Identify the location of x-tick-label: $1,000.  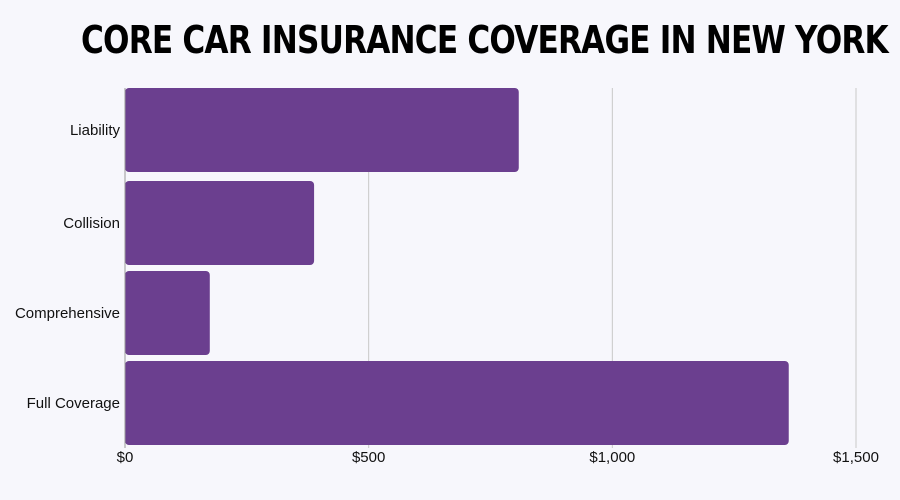
(612, 457).